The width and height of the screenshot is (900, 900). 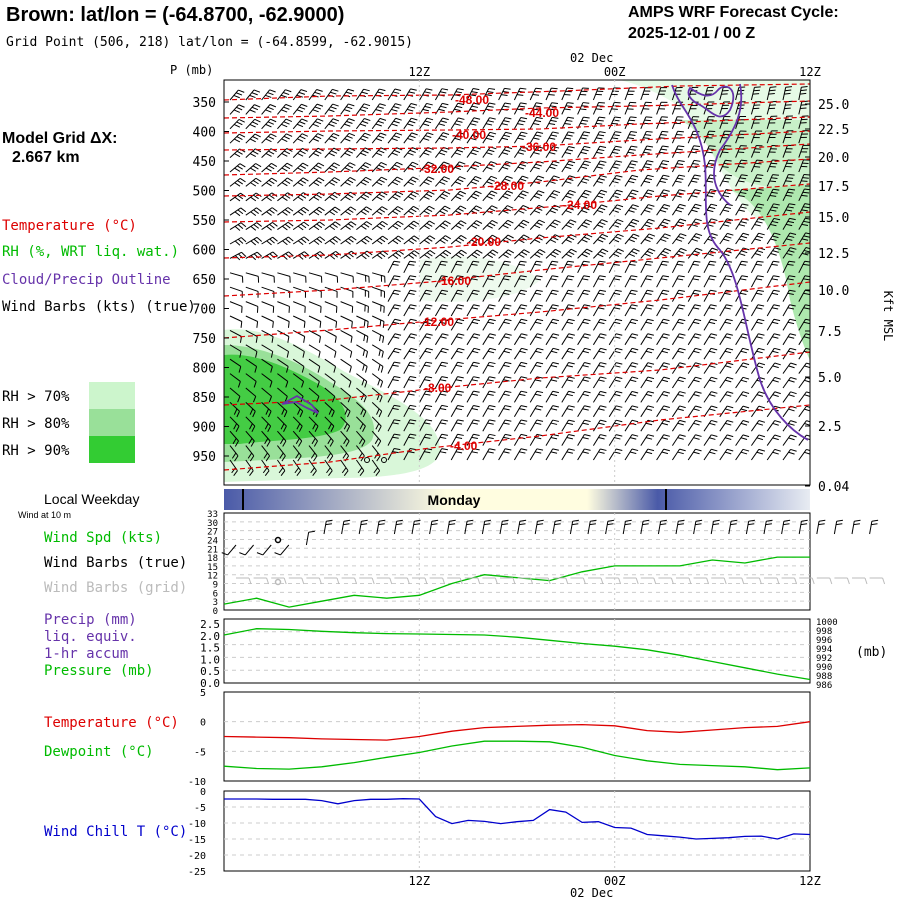 I want to click on y-tick-label: -20, so click(x=197, y=856).